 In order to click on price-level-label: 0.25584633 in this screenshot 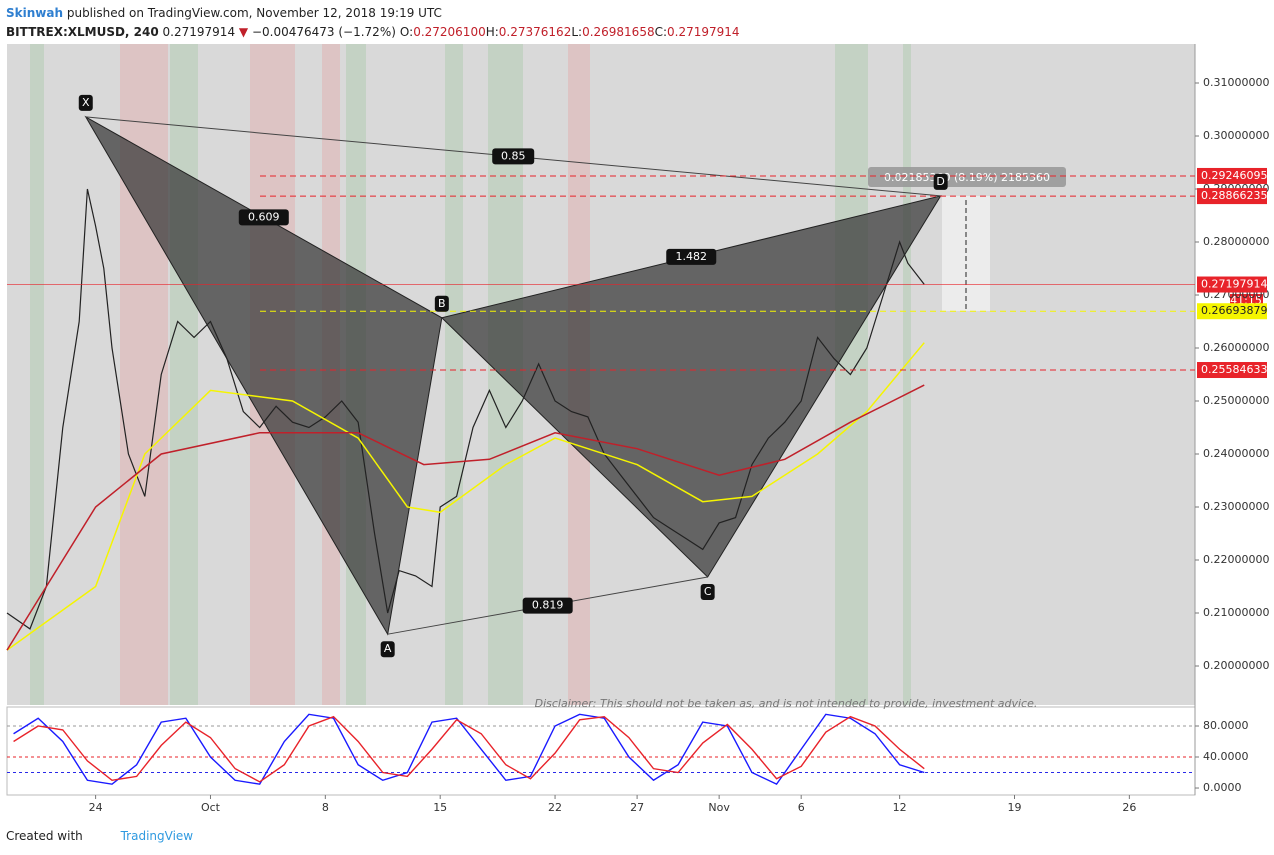, I will do `click(1234, 369)`.